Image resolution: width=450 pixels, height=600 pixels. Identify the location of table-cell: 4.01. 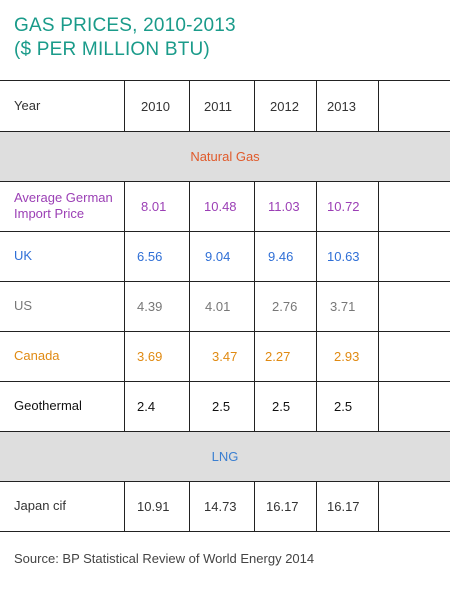
(218, 306).